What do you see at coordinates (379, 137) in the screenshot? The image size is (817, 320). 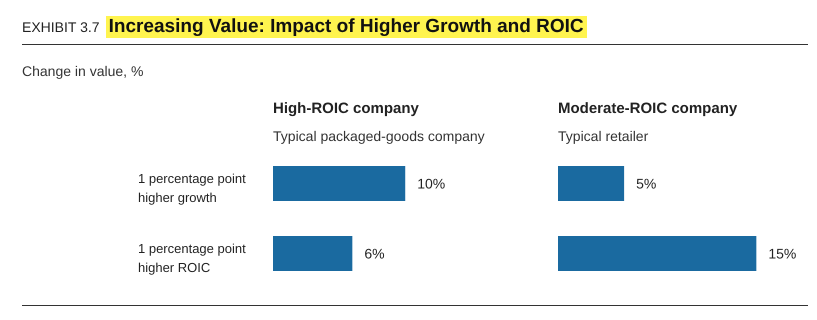 I see `chart-subtitle: Typical packaged-goods company` at bounding box center [379, 137].